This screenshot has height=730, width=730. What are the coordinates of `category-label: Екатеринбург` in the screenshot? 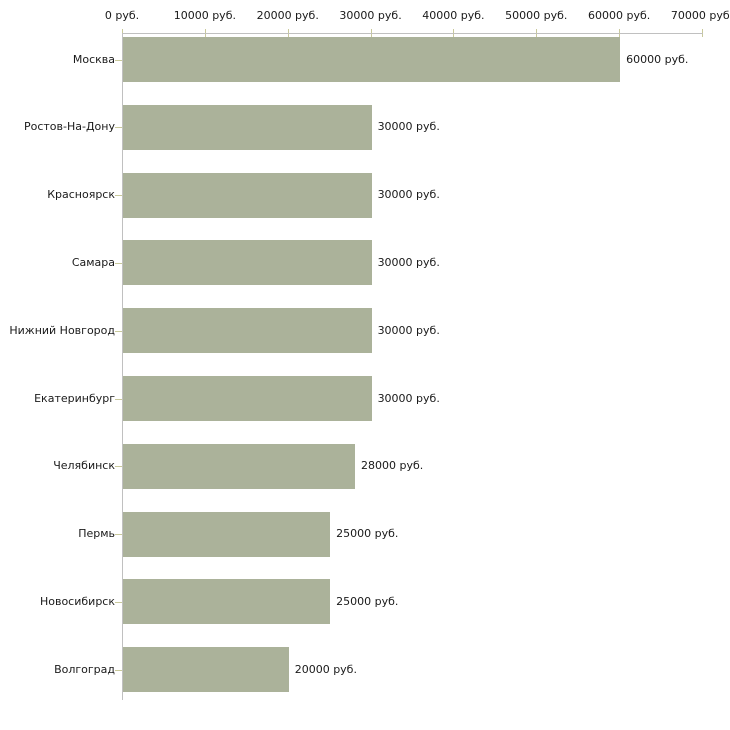 It's located at (74, 398).